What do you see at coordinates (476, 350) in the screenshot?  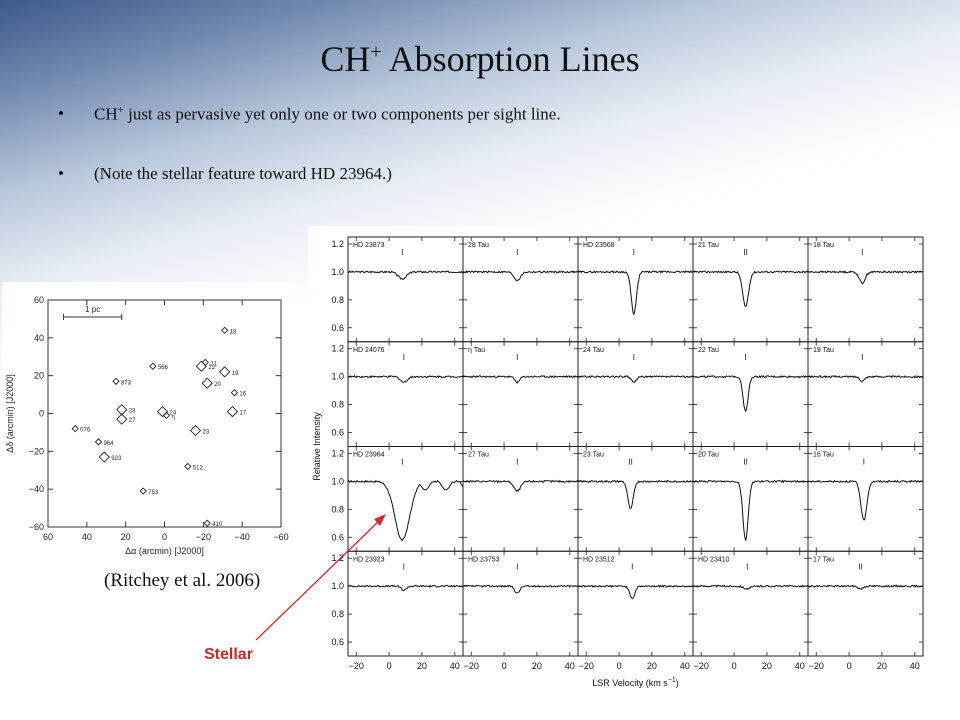 I see `spectrum-panel-label: η Tau` at bounding box center [476, 350].